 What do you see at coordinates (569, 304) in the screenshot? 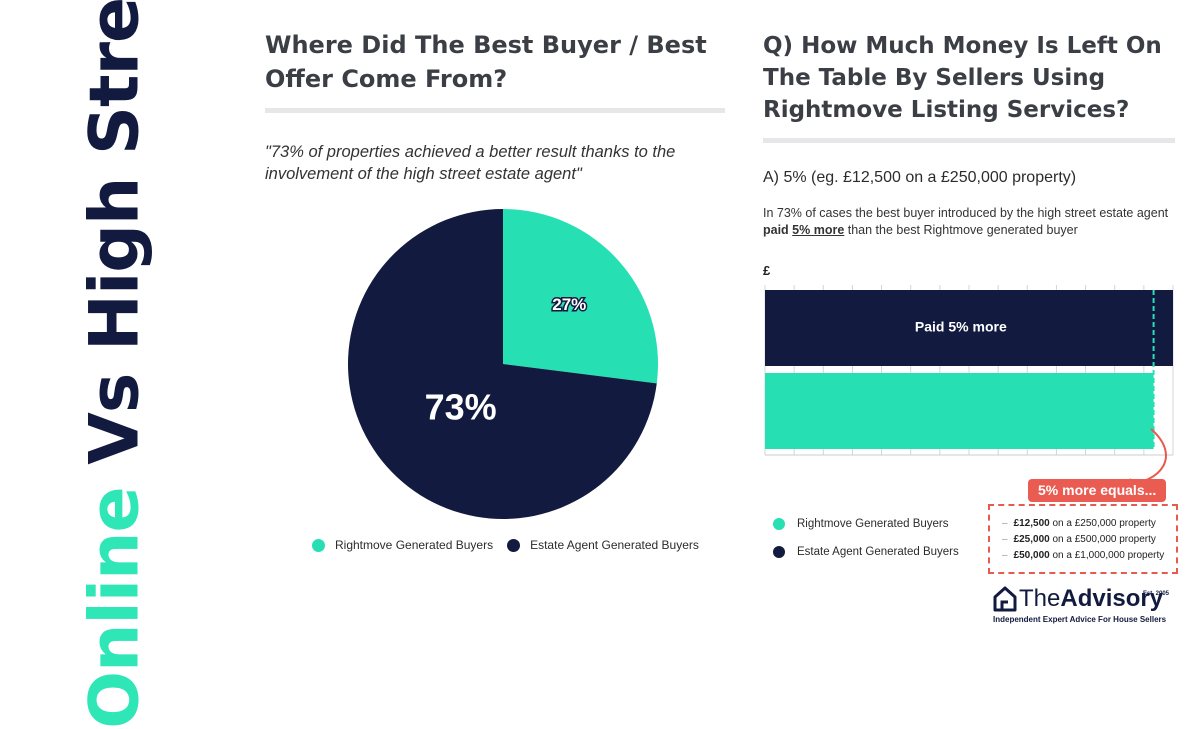
I see `pie-data-label: 27%` at bounding box center [569, 304].